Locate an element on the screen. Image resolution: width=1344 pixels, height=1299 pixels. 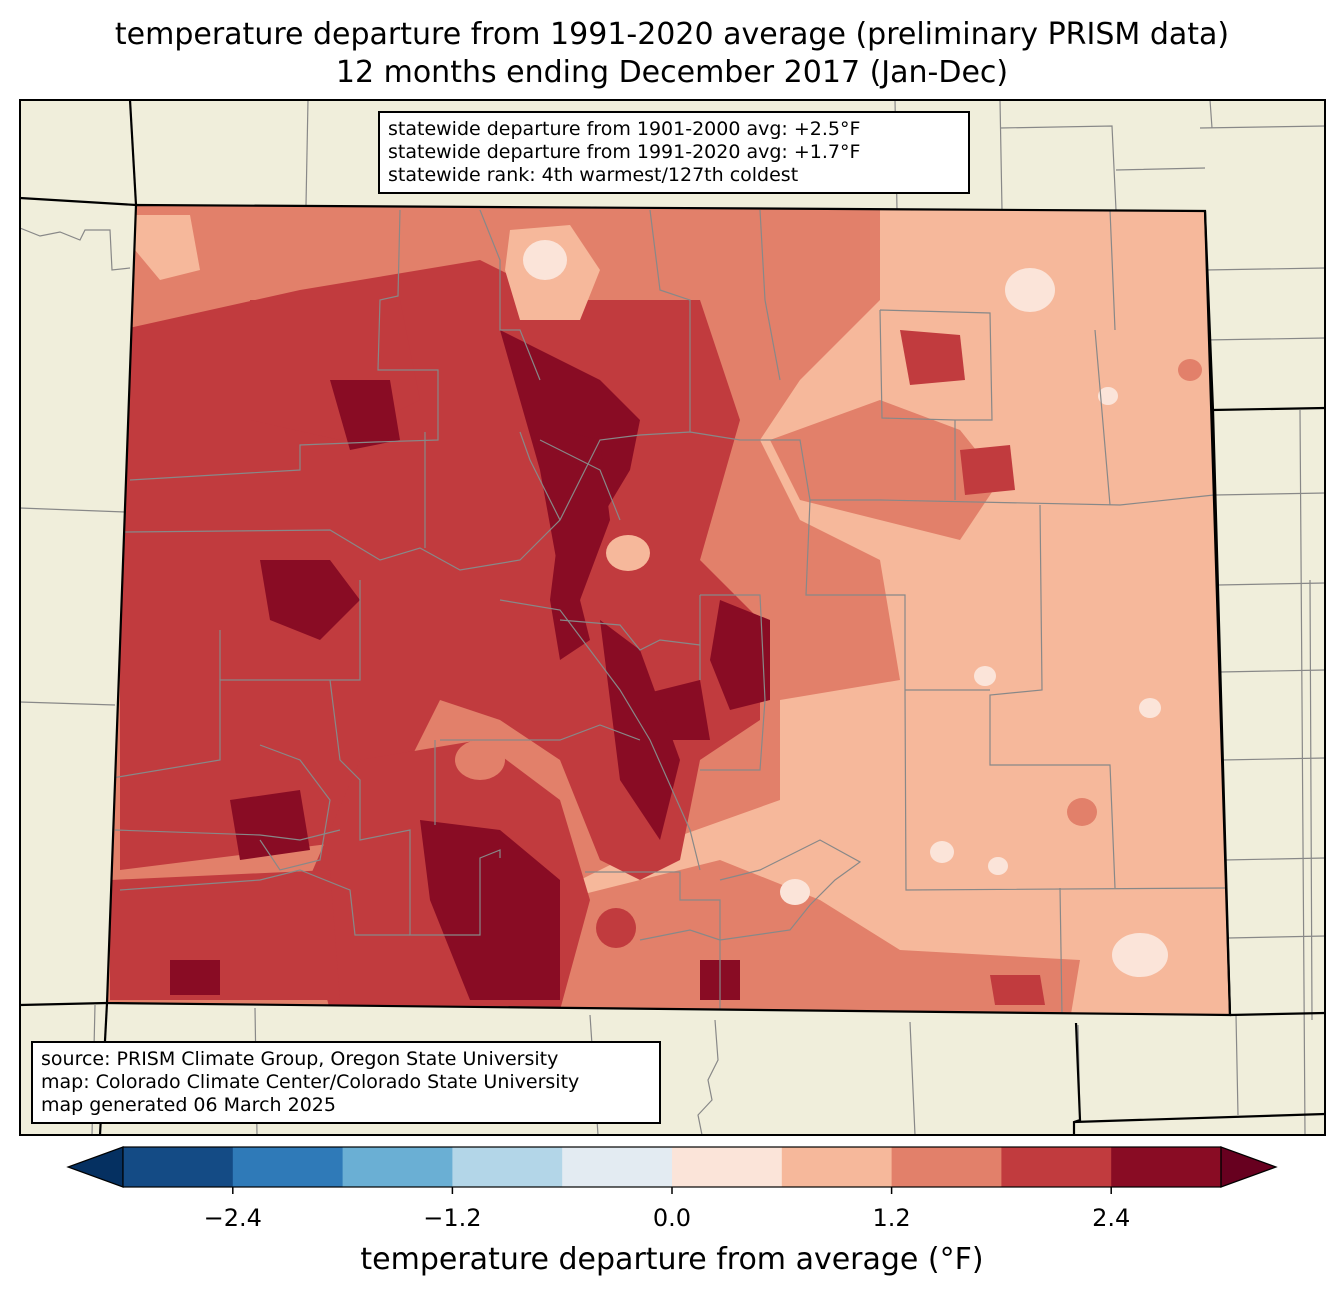
colorbar-label: temperature departure from average (°F) is located at coordinates (672, 1259).